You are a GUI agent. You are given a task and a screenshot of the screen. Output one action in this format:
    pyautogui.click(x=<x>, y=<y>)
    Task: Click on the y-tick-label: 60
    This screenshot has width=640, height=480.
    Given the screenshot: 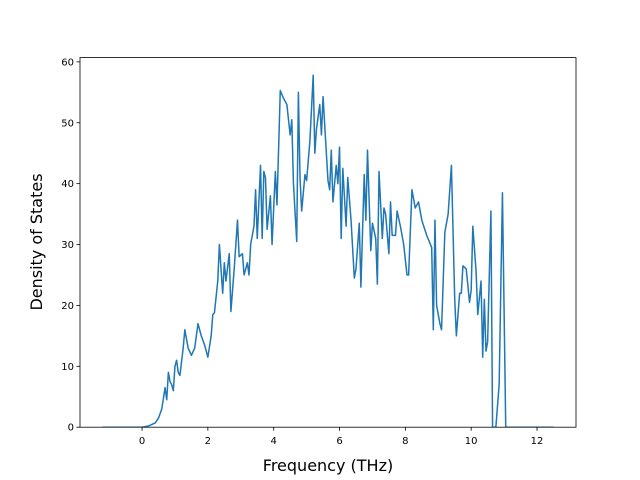 What is the action you would take?
    pyautogui.click(x=67, y=62)
    